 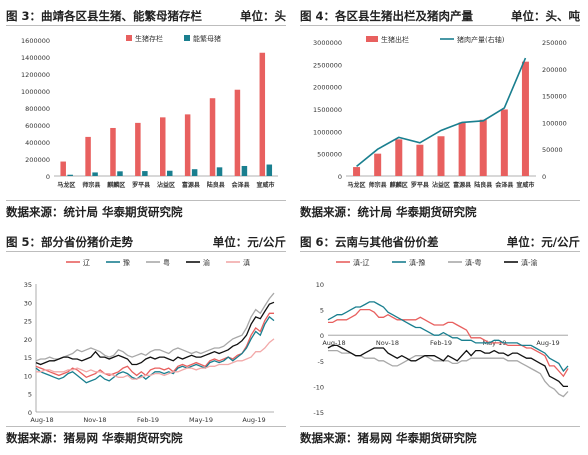 I want to click on chart-source: 数据来源：猪易网 华泰期货研究院, so click(x=388, y=438).